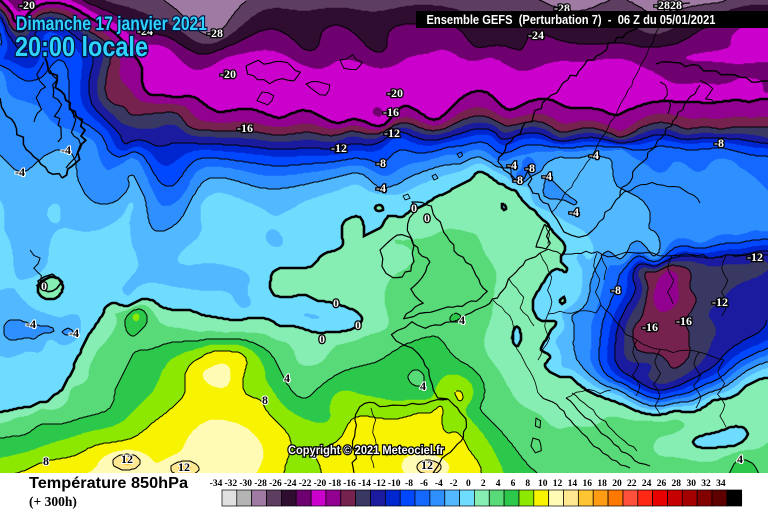 The height and width of the screenshot is (517, 768). What do you see at coordinates (53, 501) in the screenshot?
I see `svg-text: (+ 300h)` at bounding box center [53, 501].